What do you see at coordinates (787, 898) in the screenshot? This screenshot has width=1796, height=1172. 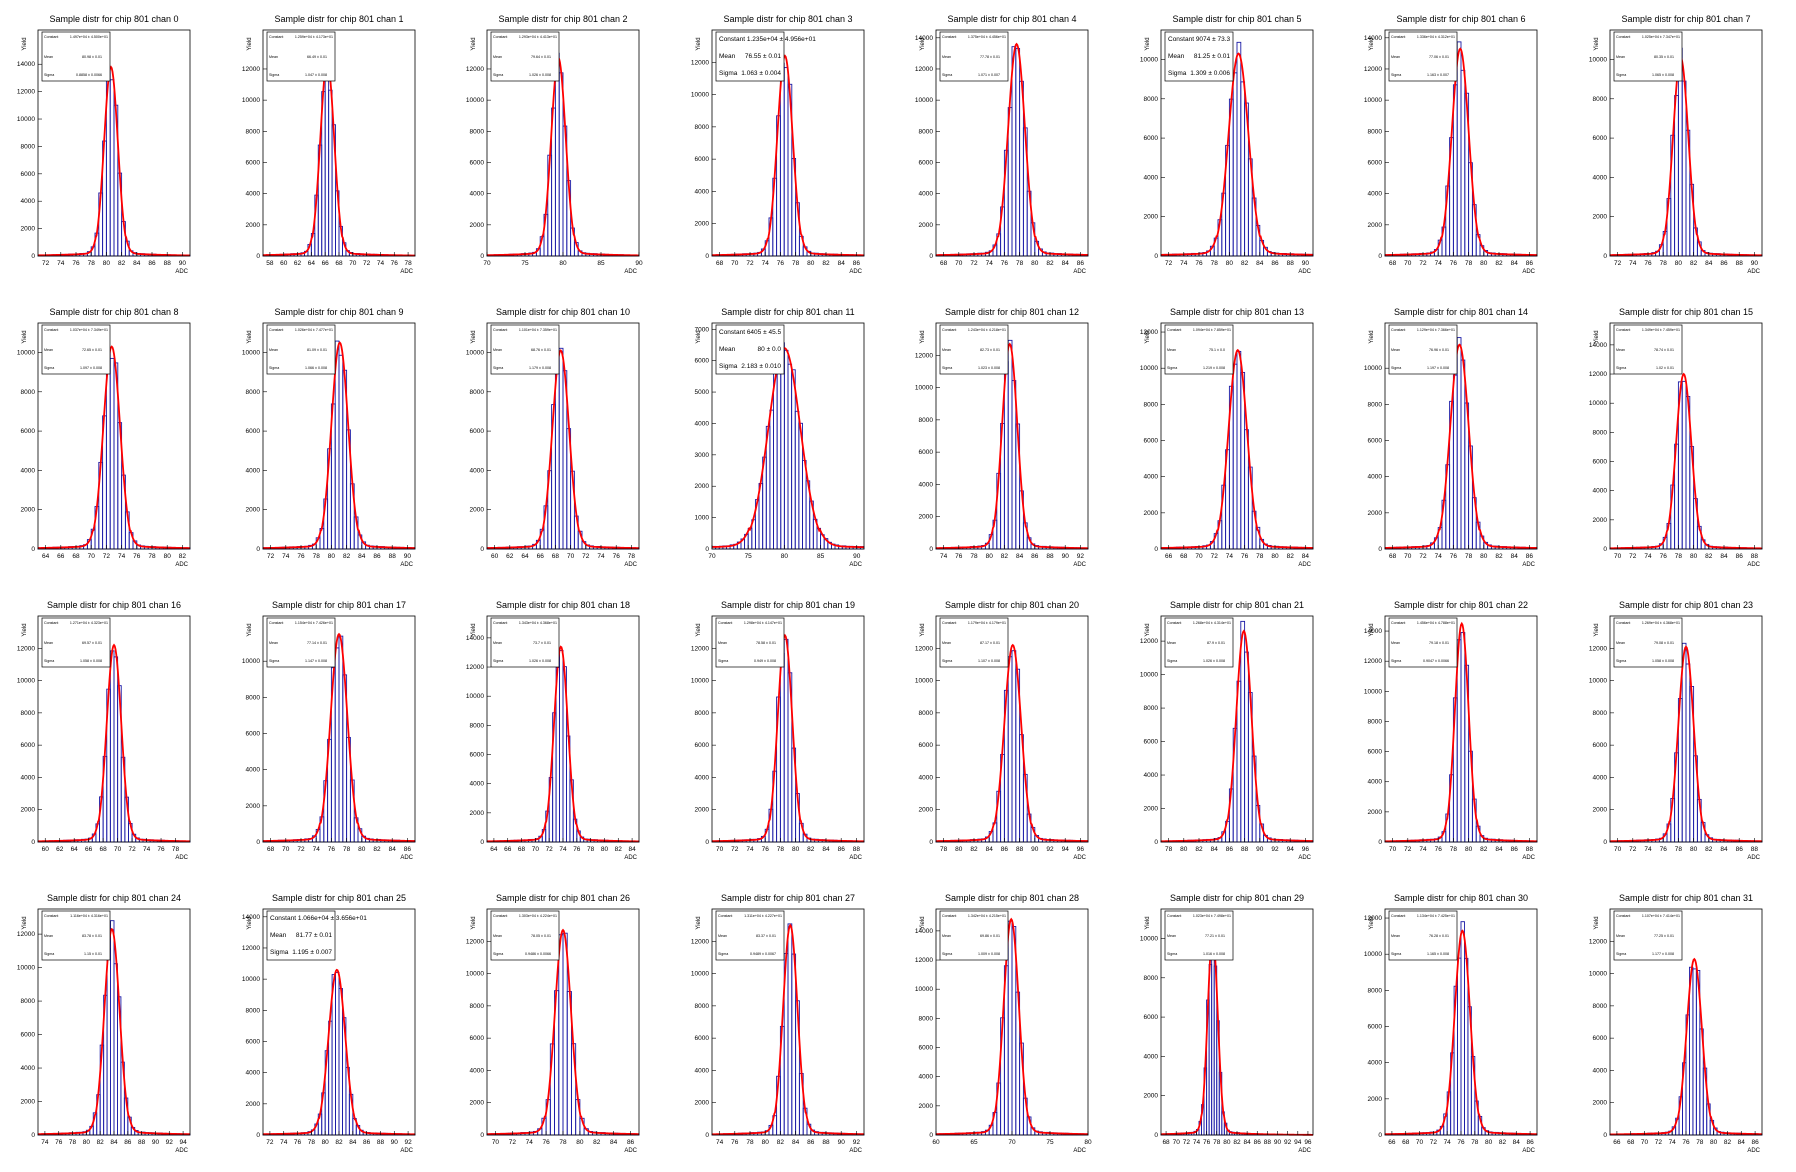 I see `panel-title: Sample distr for chip 801 chan 27` at bounding box center [787, 898].